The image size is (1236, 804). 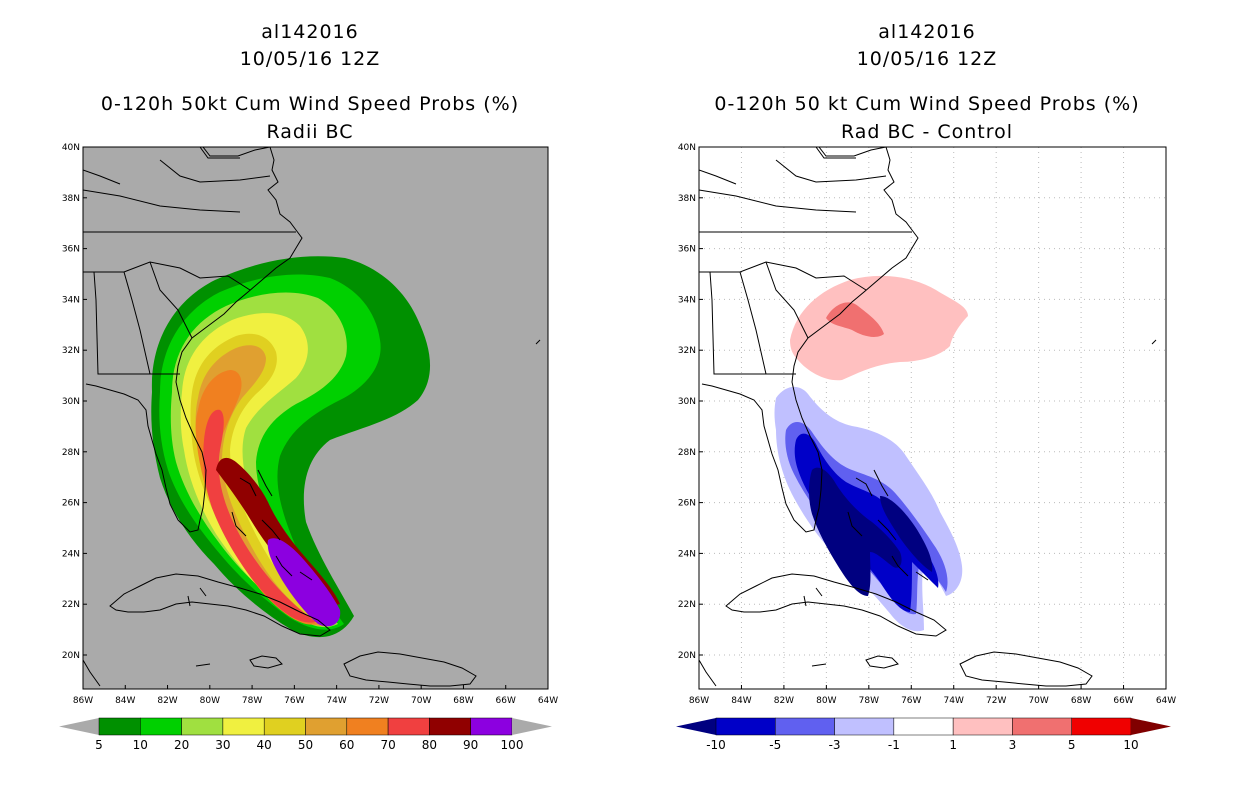 What do you see at coordinates (71, 453) in the screenshot?
I see `left-lat-label: 28N` at bounding box center [71, 453].